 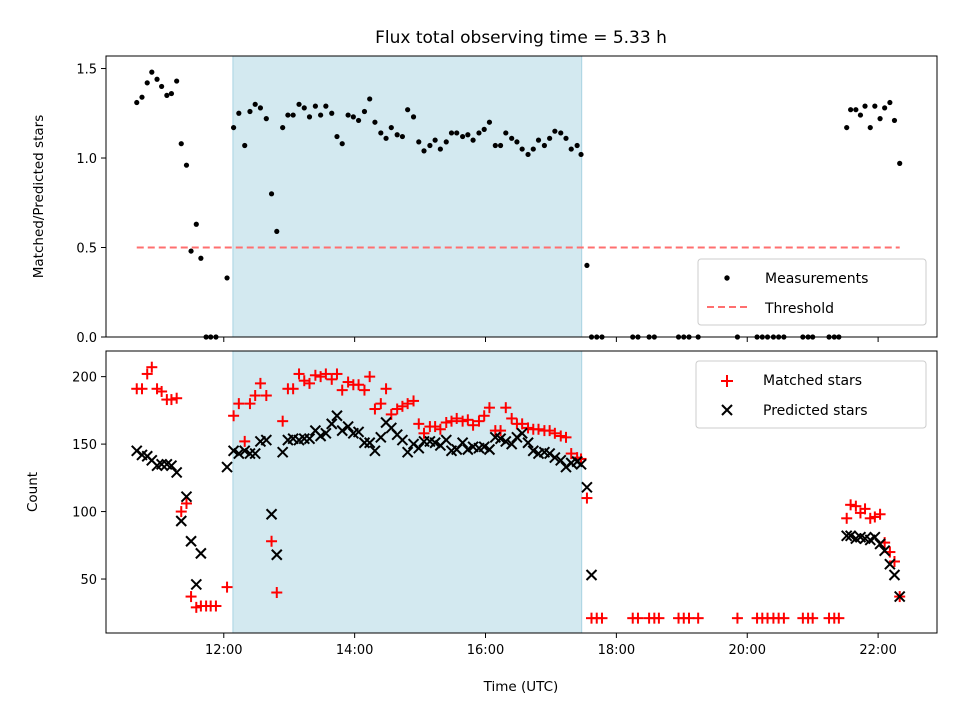 I want to click on top-y-tick-label: 1.0, so click(x=86, y=159).